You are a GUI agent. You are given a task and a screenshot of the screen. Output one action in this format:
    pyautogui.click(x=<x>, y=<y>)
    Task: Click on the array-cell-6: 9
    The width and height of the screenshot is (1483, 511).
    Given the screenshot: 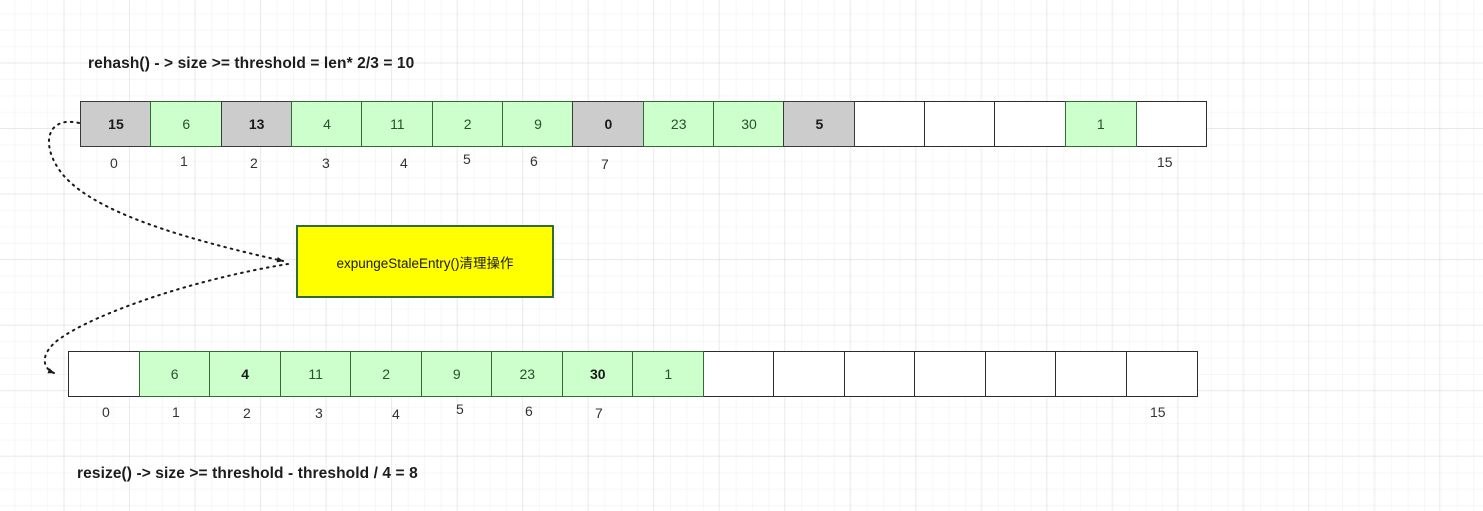 What is the action you would take?
    pyautogui.click(x=538, y=124)
    